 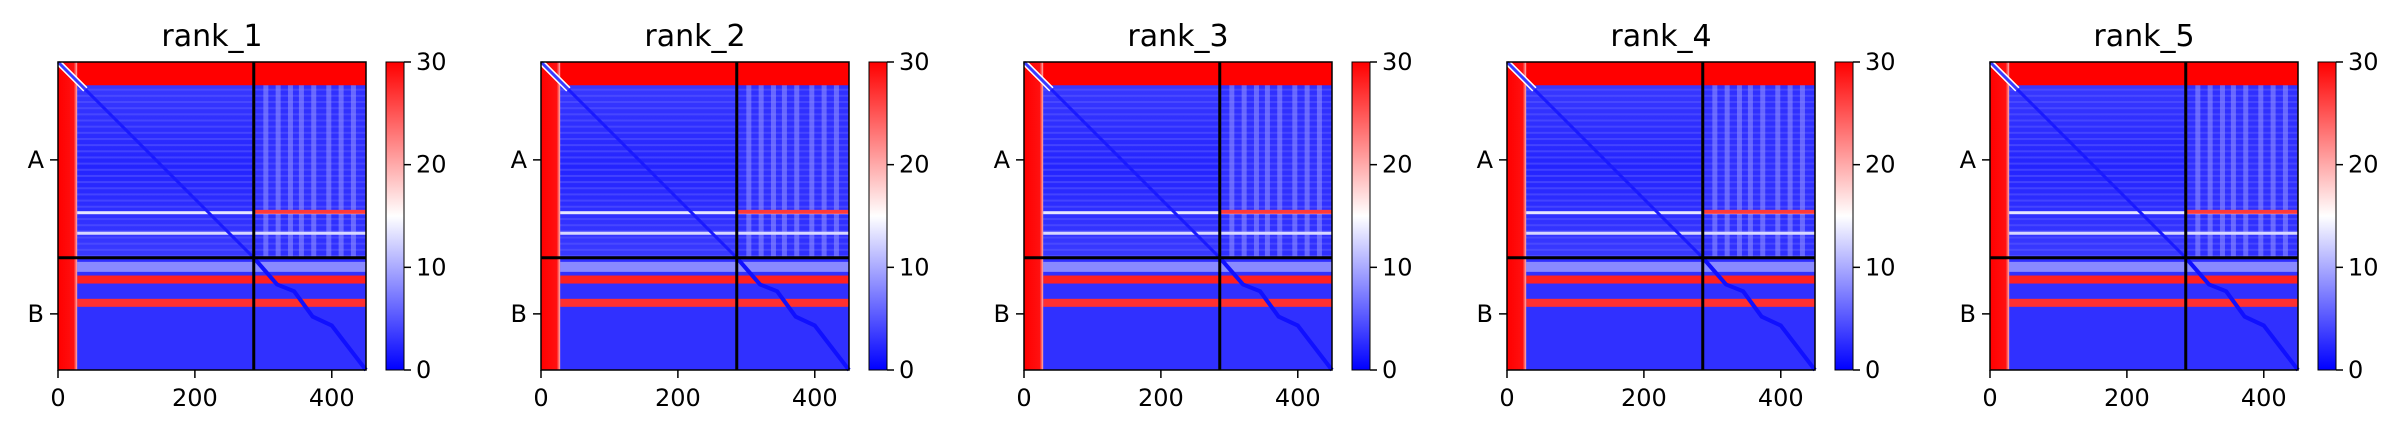 I want to click on panel-title: rank_4, so click(x=1660, y=36).